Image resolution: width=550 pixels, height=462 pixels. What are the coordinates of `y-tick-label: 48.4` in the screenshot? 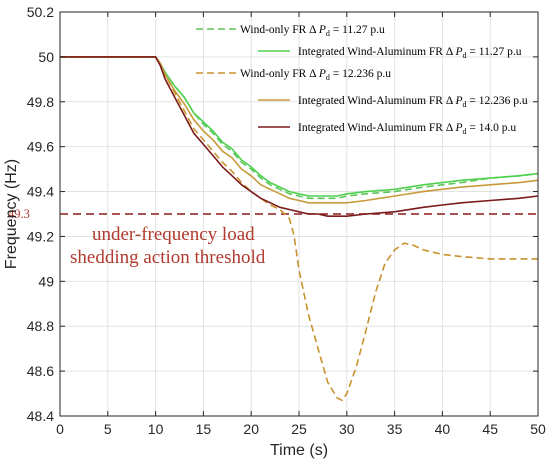 It's located at (40, 416).